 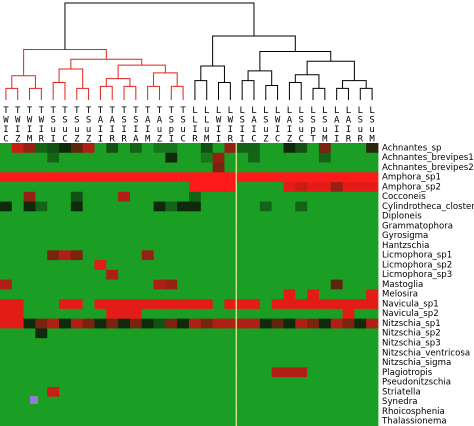 What do you see at coordinates (410, 314) in the screenshot?
I see `row-label: Navicula_sp2` at bounding box center [410, 314].